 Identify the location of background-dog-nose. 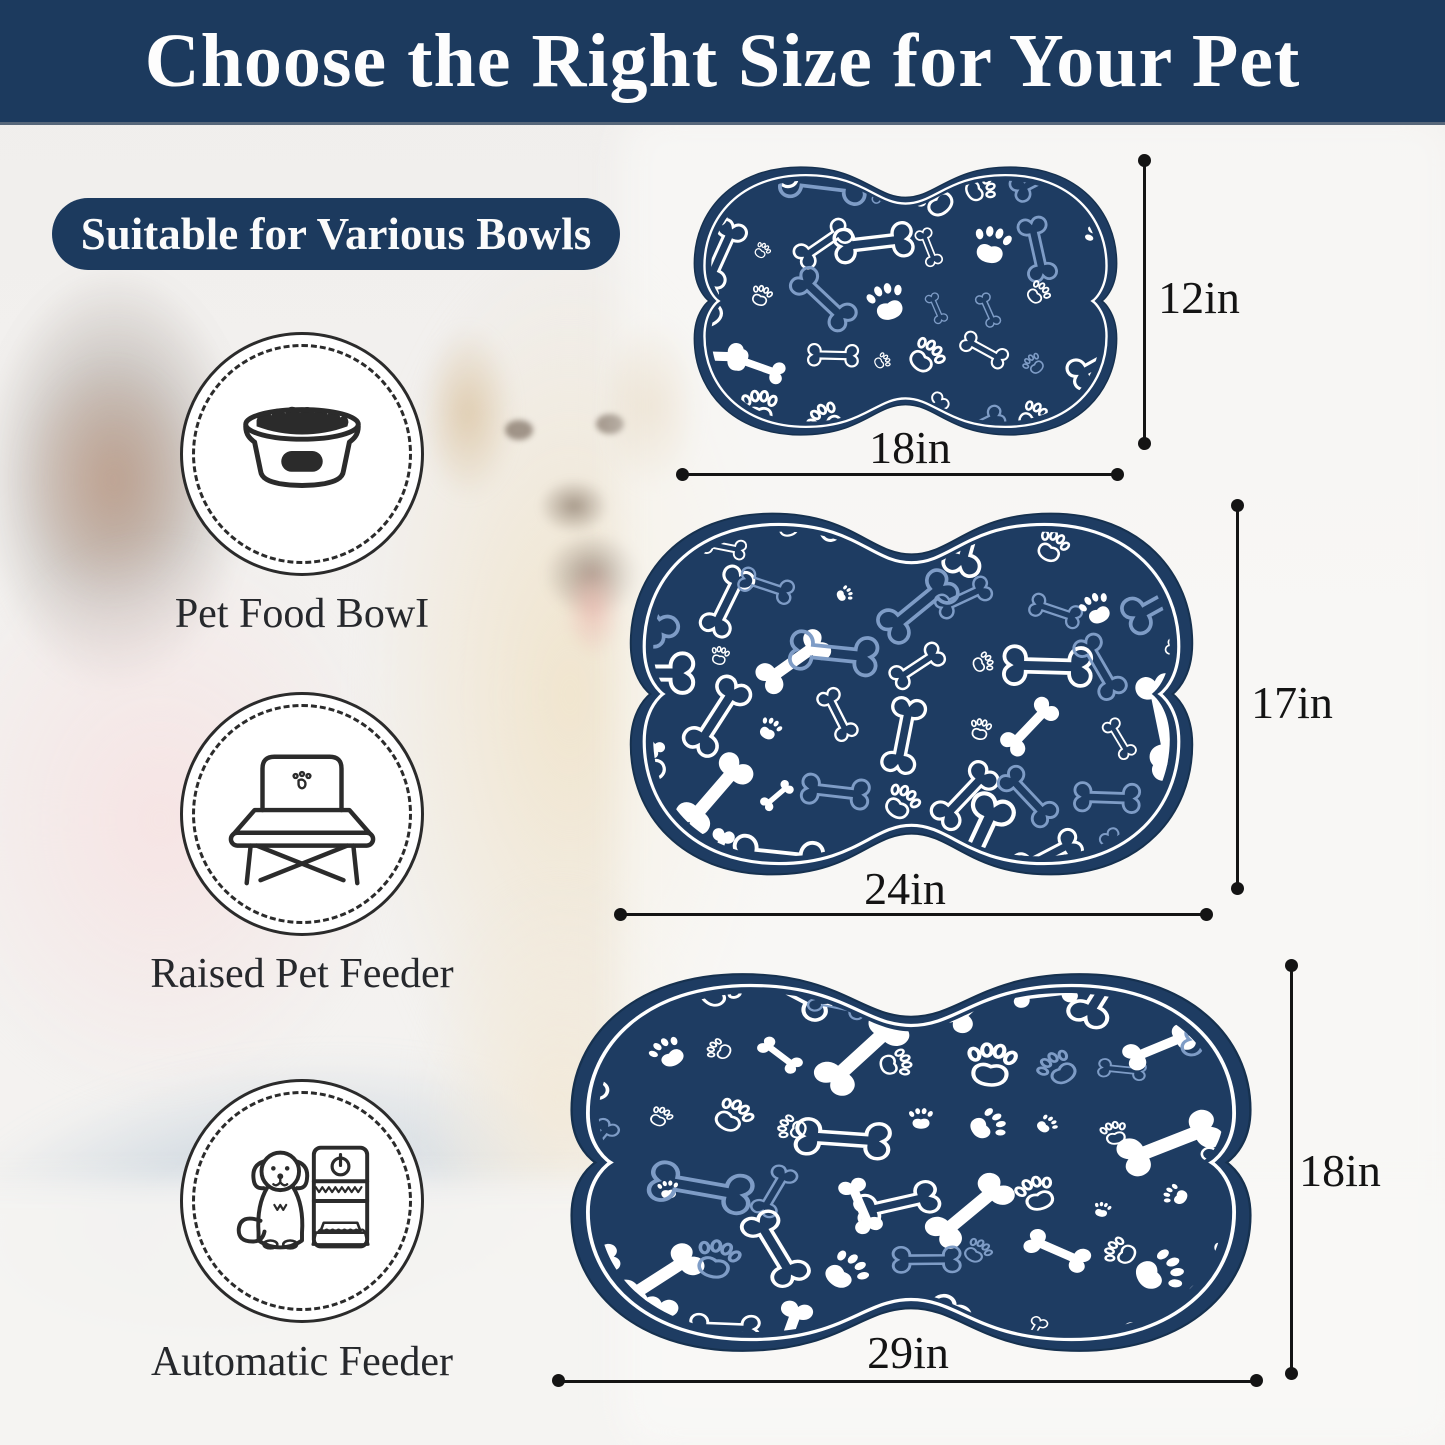
(574, 506).